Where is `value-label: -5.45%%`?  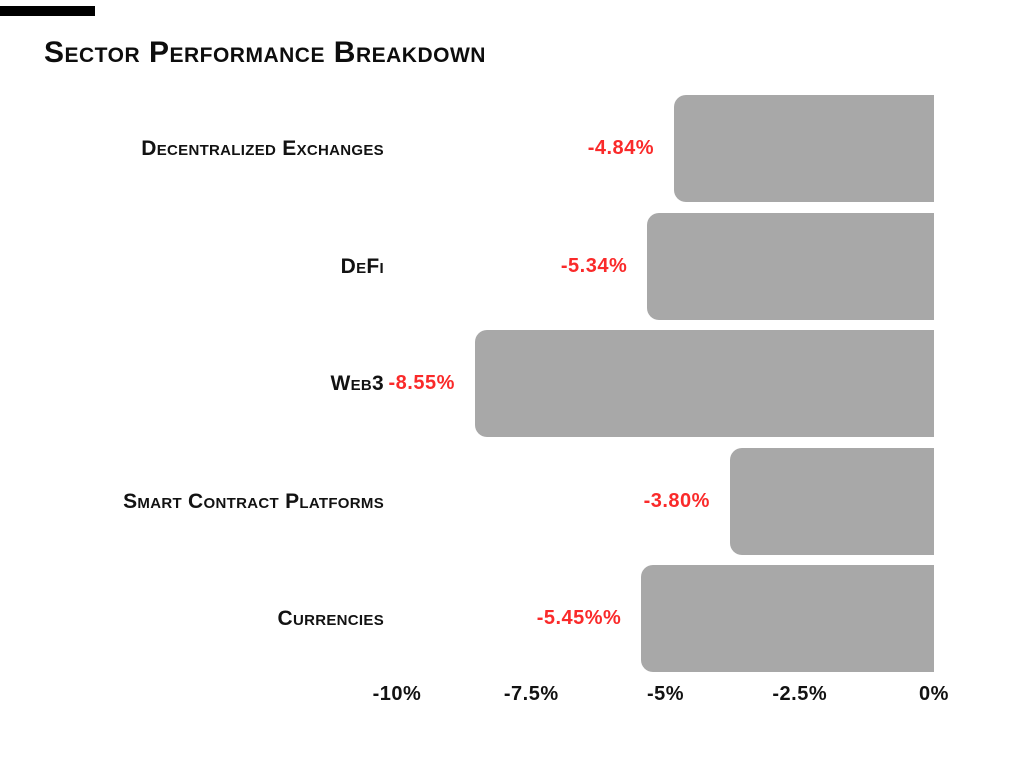
value-label: -5.45%% is located at coordinates (579, 618).